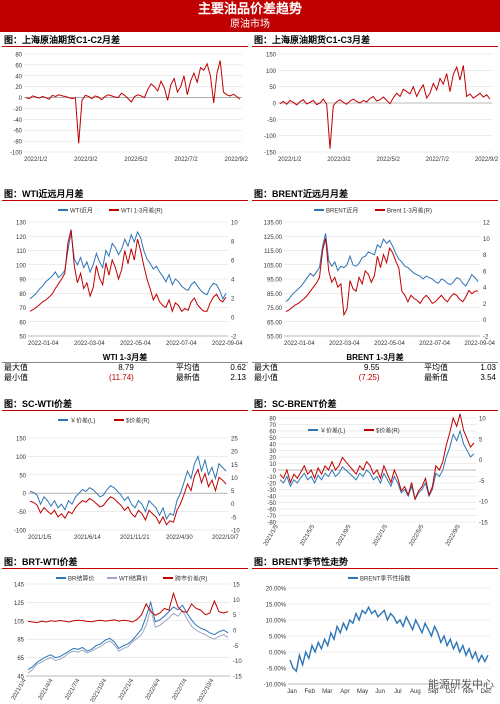  I want to click on panel-title: 图：BRENT季节性走势, so click(375, 562).